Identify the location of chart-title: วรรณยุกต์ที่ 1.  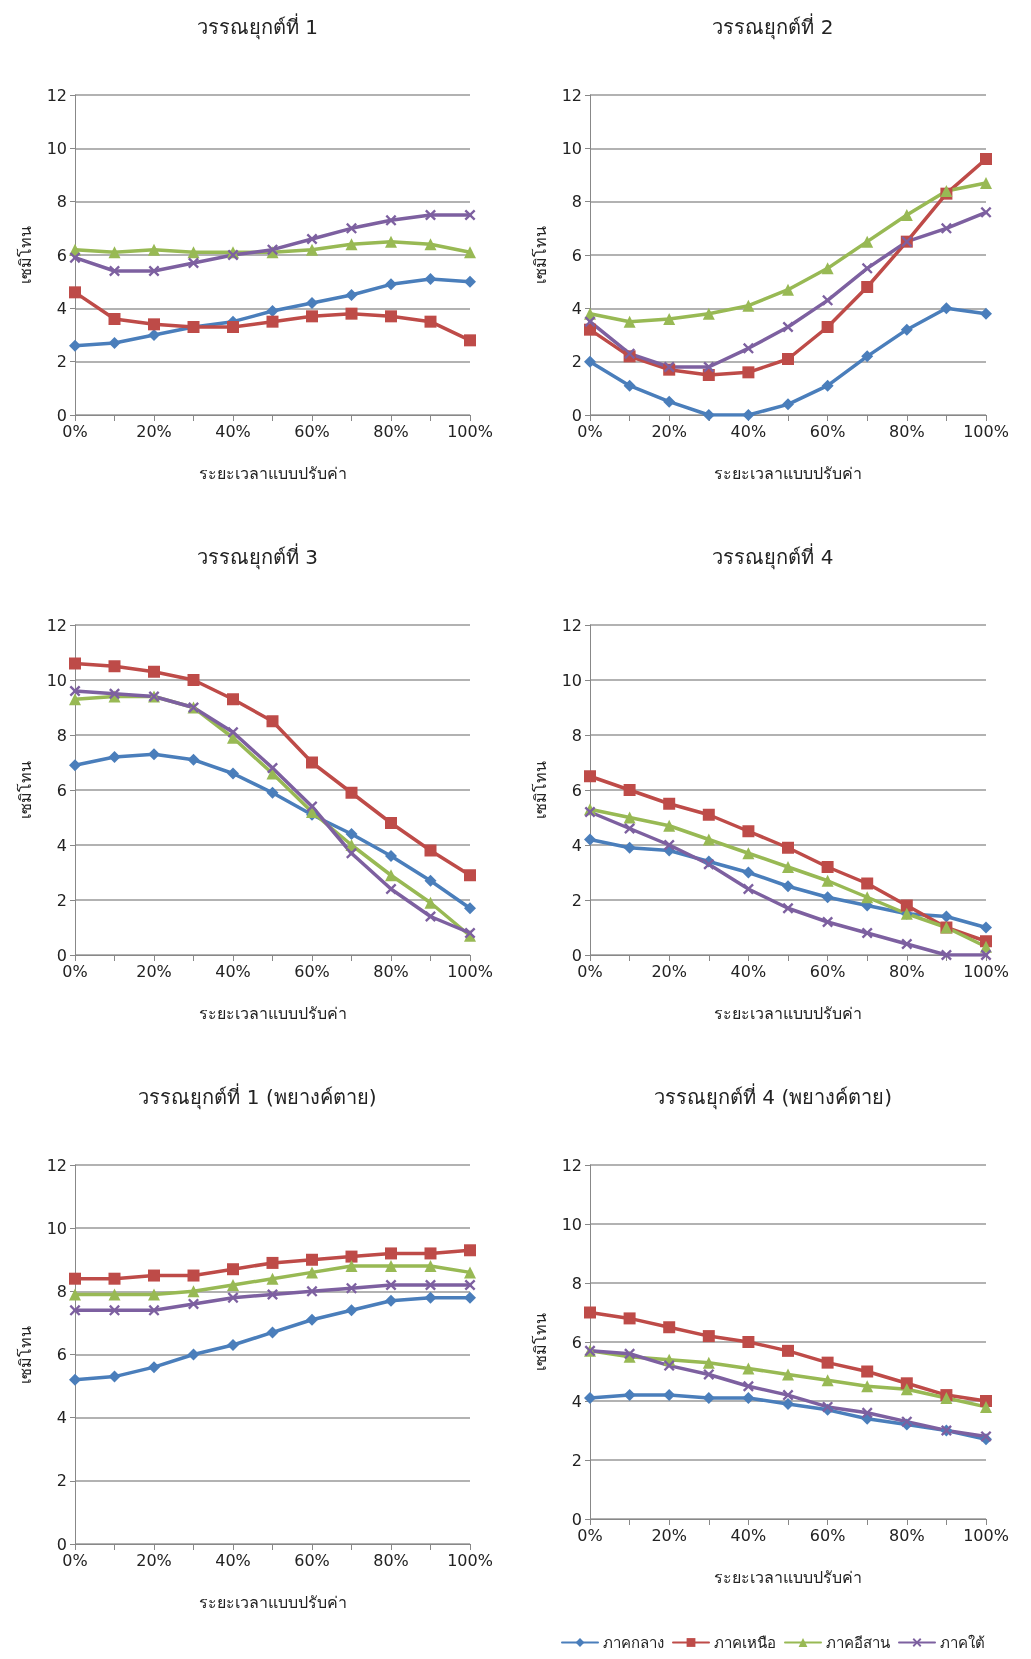
(257, 26).